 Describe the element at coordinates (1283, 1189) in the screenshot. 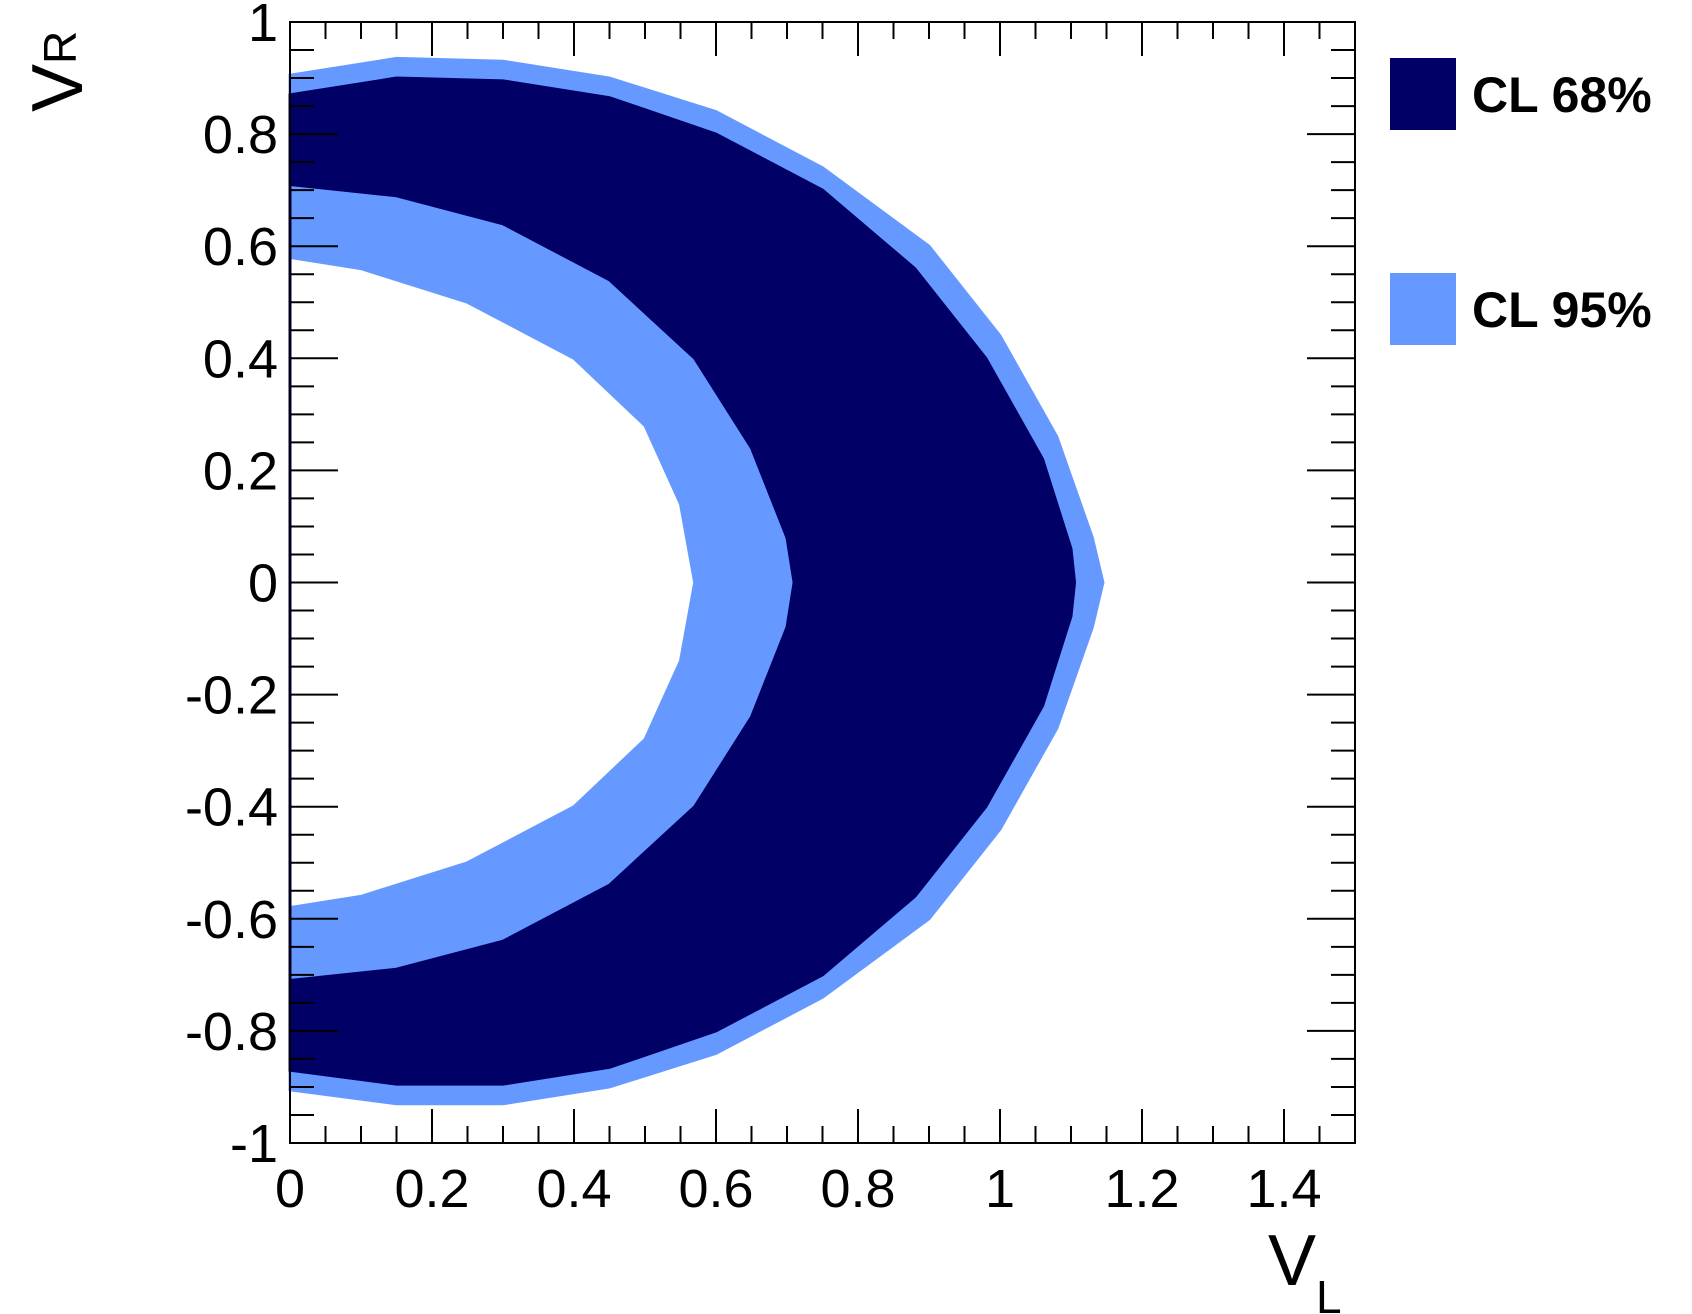

I see `x-tick-label: 1.4` at that location.